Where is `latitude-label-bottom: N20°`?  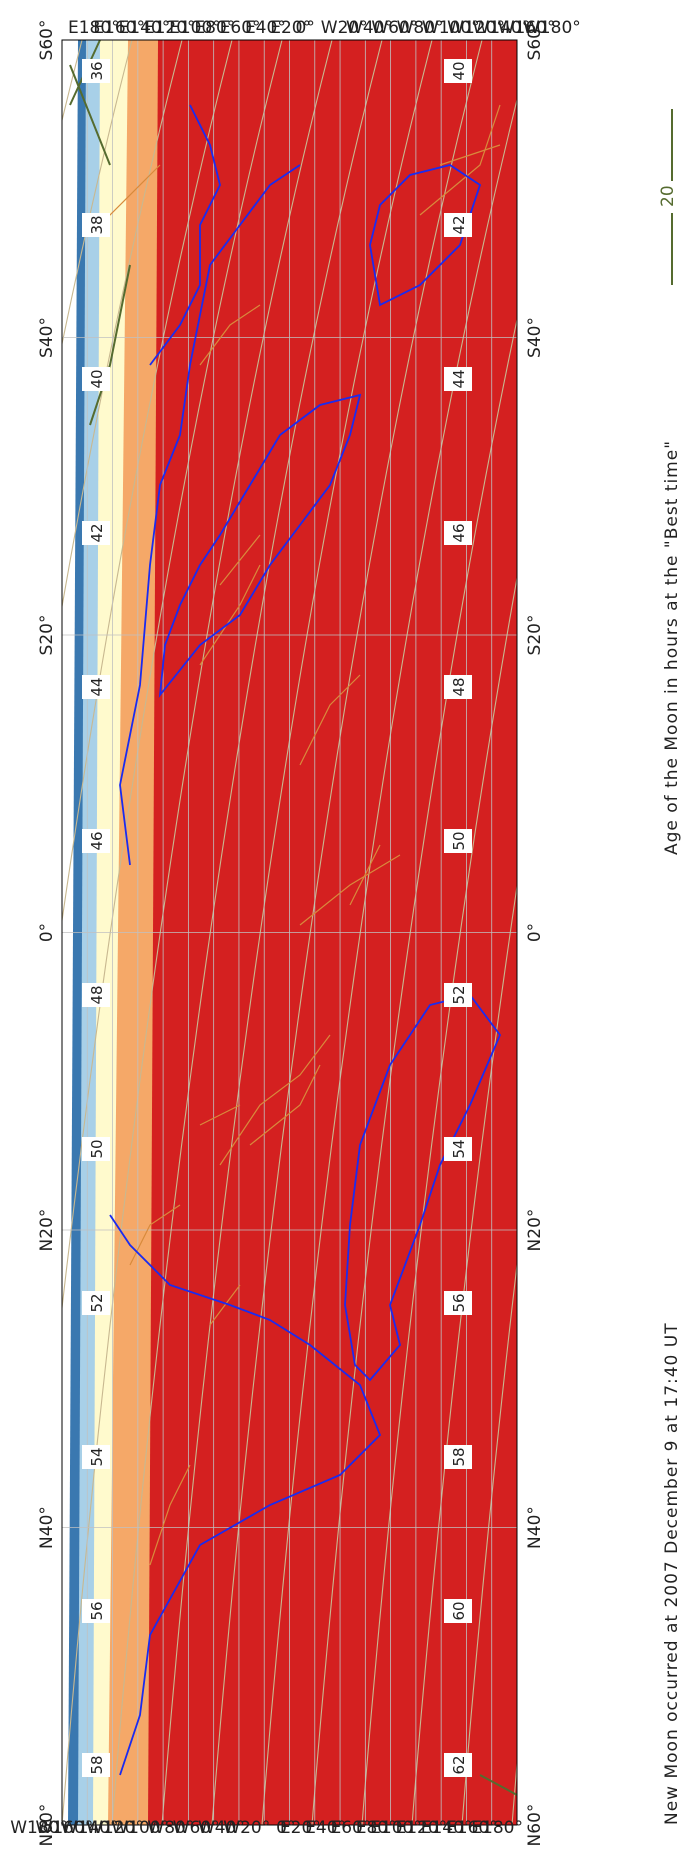 latitude-label-bottom: N20° is located at coordinates (535, 1230).